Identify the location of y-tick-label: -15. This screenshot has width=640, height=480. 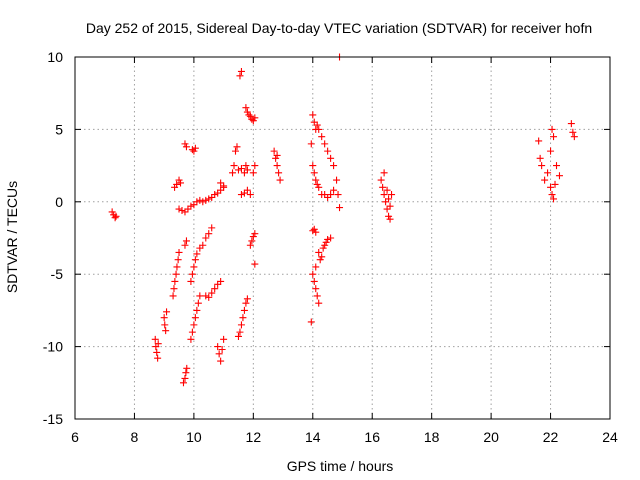
(53, 419).